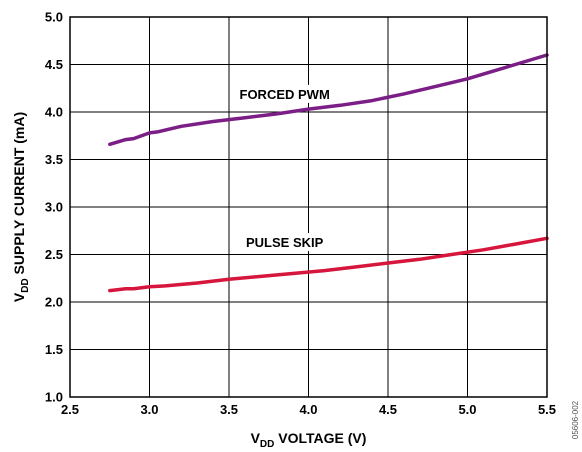 The height and width of the screenshot is (452, 582). What do you see at coordinates (229, 409) in the screenshot?
I see `x-tick-label: 3.5` at bounding box center [229, 409].